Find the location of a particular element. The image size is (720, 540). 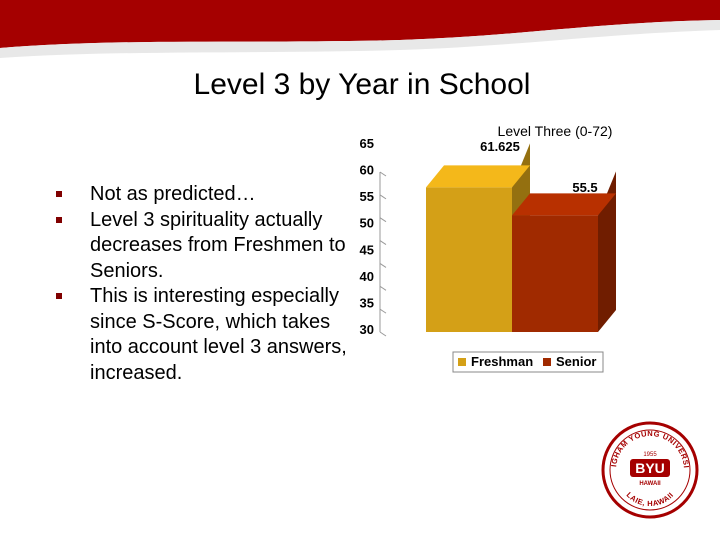

y-tick-label: 35 is located at coordinates (367, 302).